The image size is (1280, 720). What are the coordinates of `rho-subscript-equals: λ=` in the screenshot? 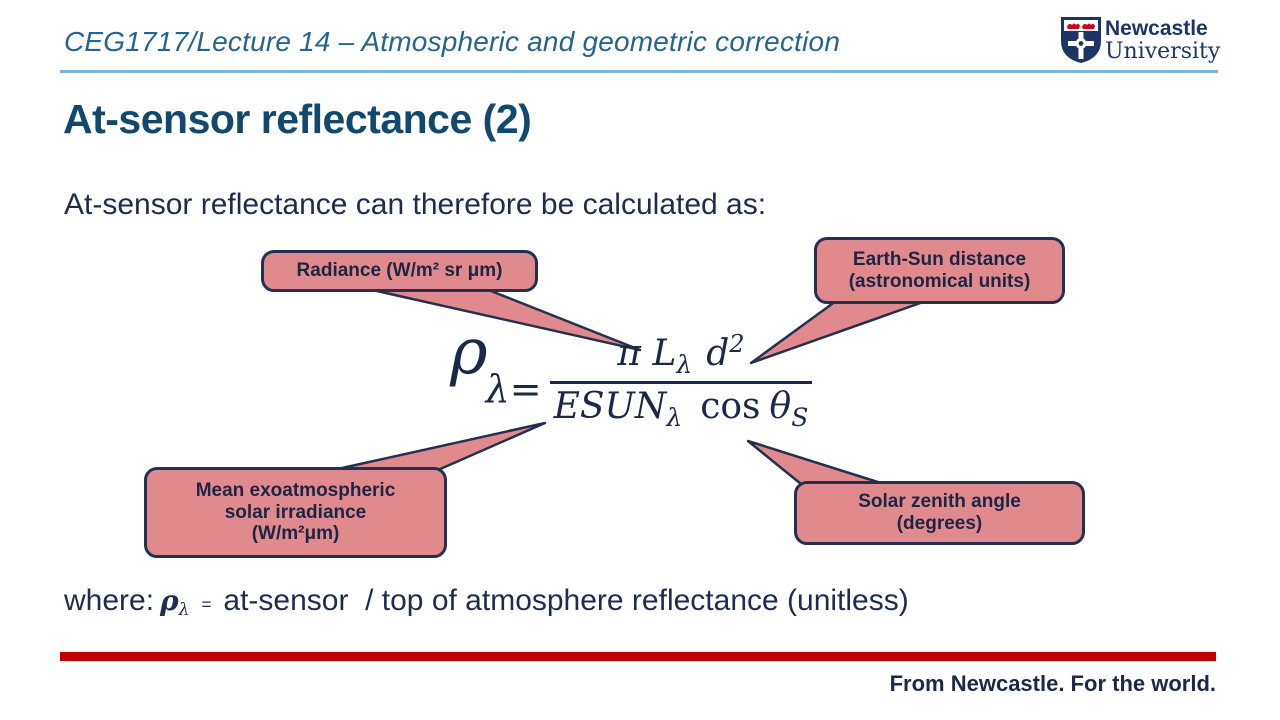 It's located at (513, 389).